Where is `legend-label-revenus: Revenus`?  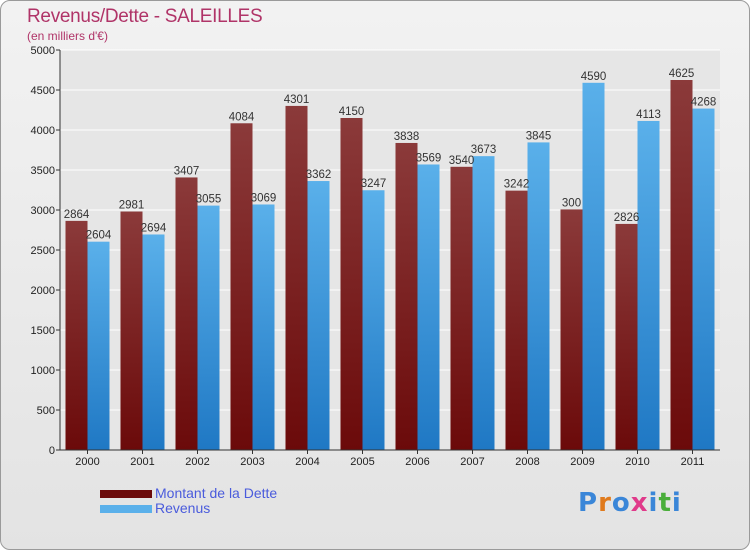 legend-label-revenus: Revenus is located at coordinates (183, 508).